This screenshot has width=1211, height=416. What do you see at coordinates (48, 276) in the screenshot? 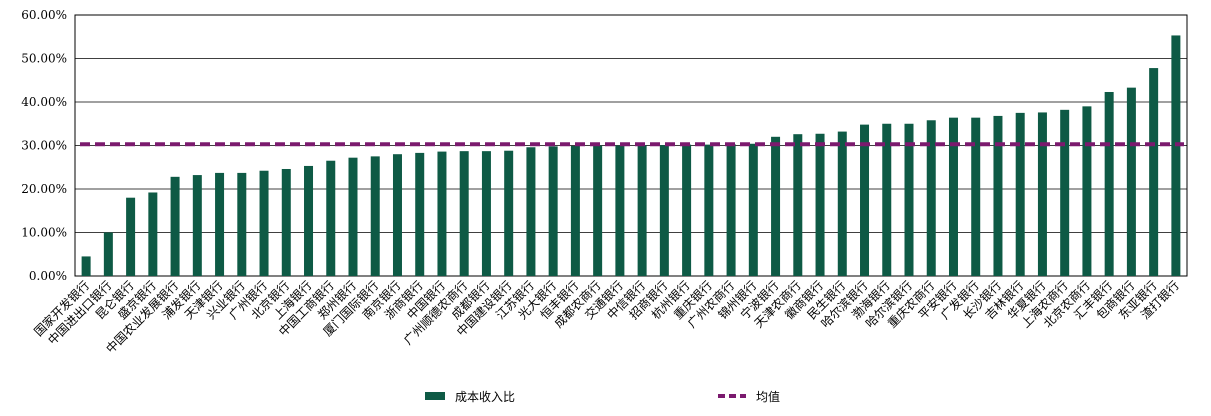
I see `y-tick-label: 0.00%` at bounding box center [48, 276].